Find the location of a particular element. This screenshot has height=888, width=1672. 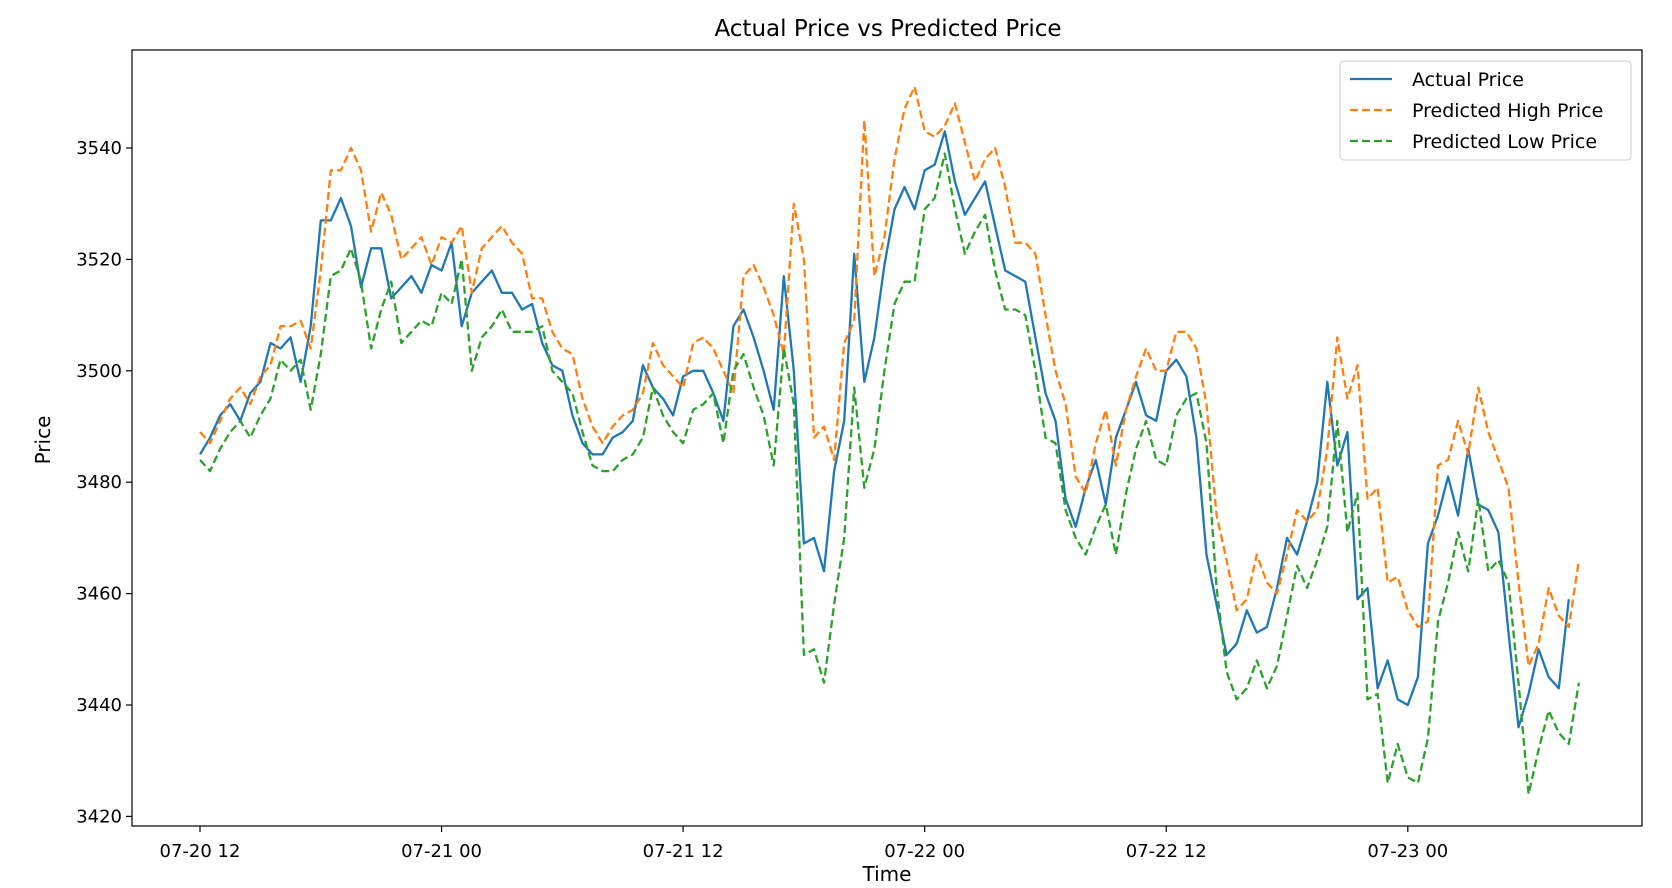

x-tick-label: 07-23 00 is located at coordinates (1407, 851).